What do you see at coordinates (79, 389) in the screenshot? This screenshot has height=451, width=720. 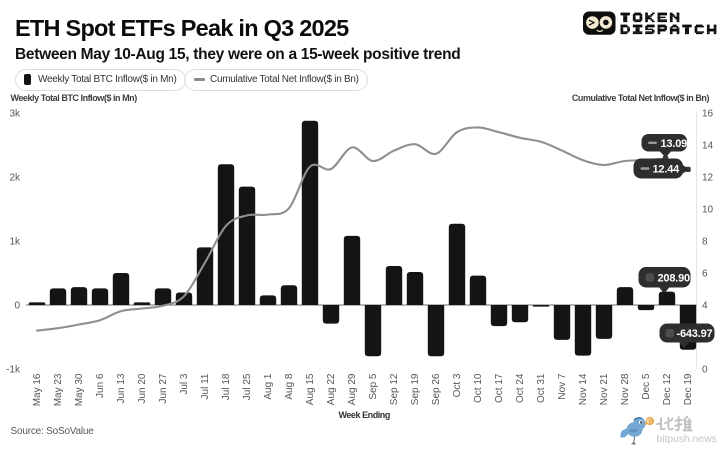 I see `svg-text: May 30` at bounding box center [79, 389].